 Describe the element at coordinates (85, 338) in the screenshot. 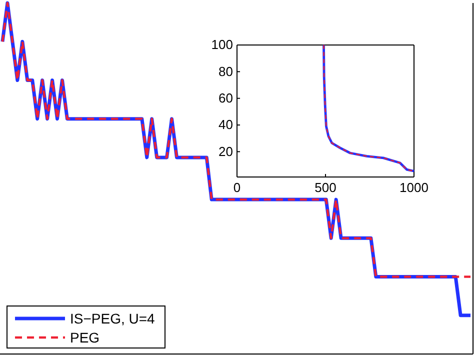

I see `legend-label: PEG` at that location.